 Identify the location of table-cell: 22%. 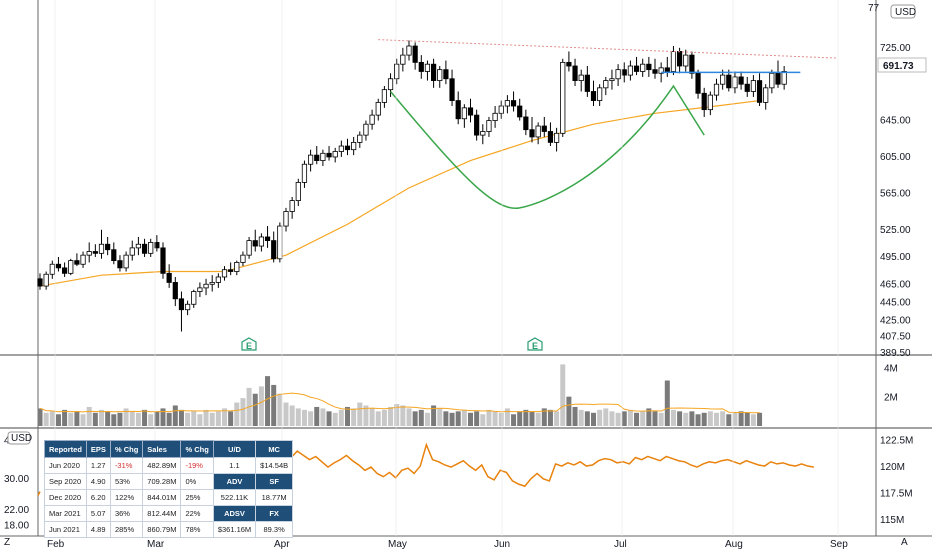
(197, 513).